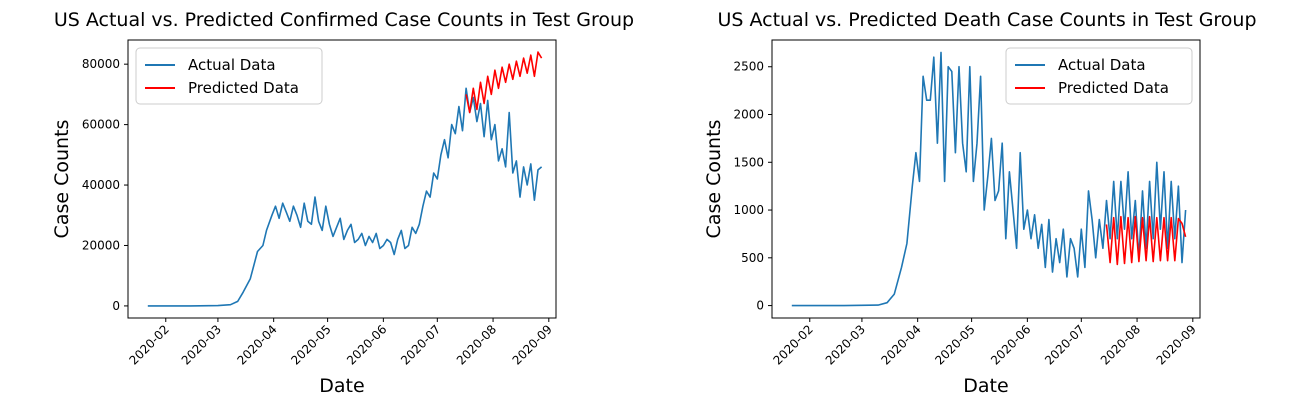 This screenshot has width=1303, height=409. I want to click on y-tick-label: 20000, so click(101, 245).